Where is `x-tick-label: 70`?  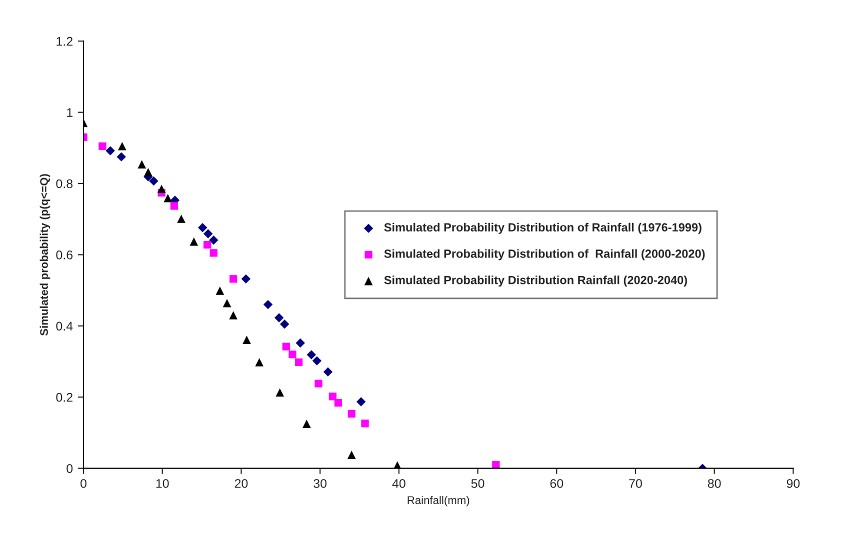
x-tick-label: 70 is located at coordinates (635, 483).